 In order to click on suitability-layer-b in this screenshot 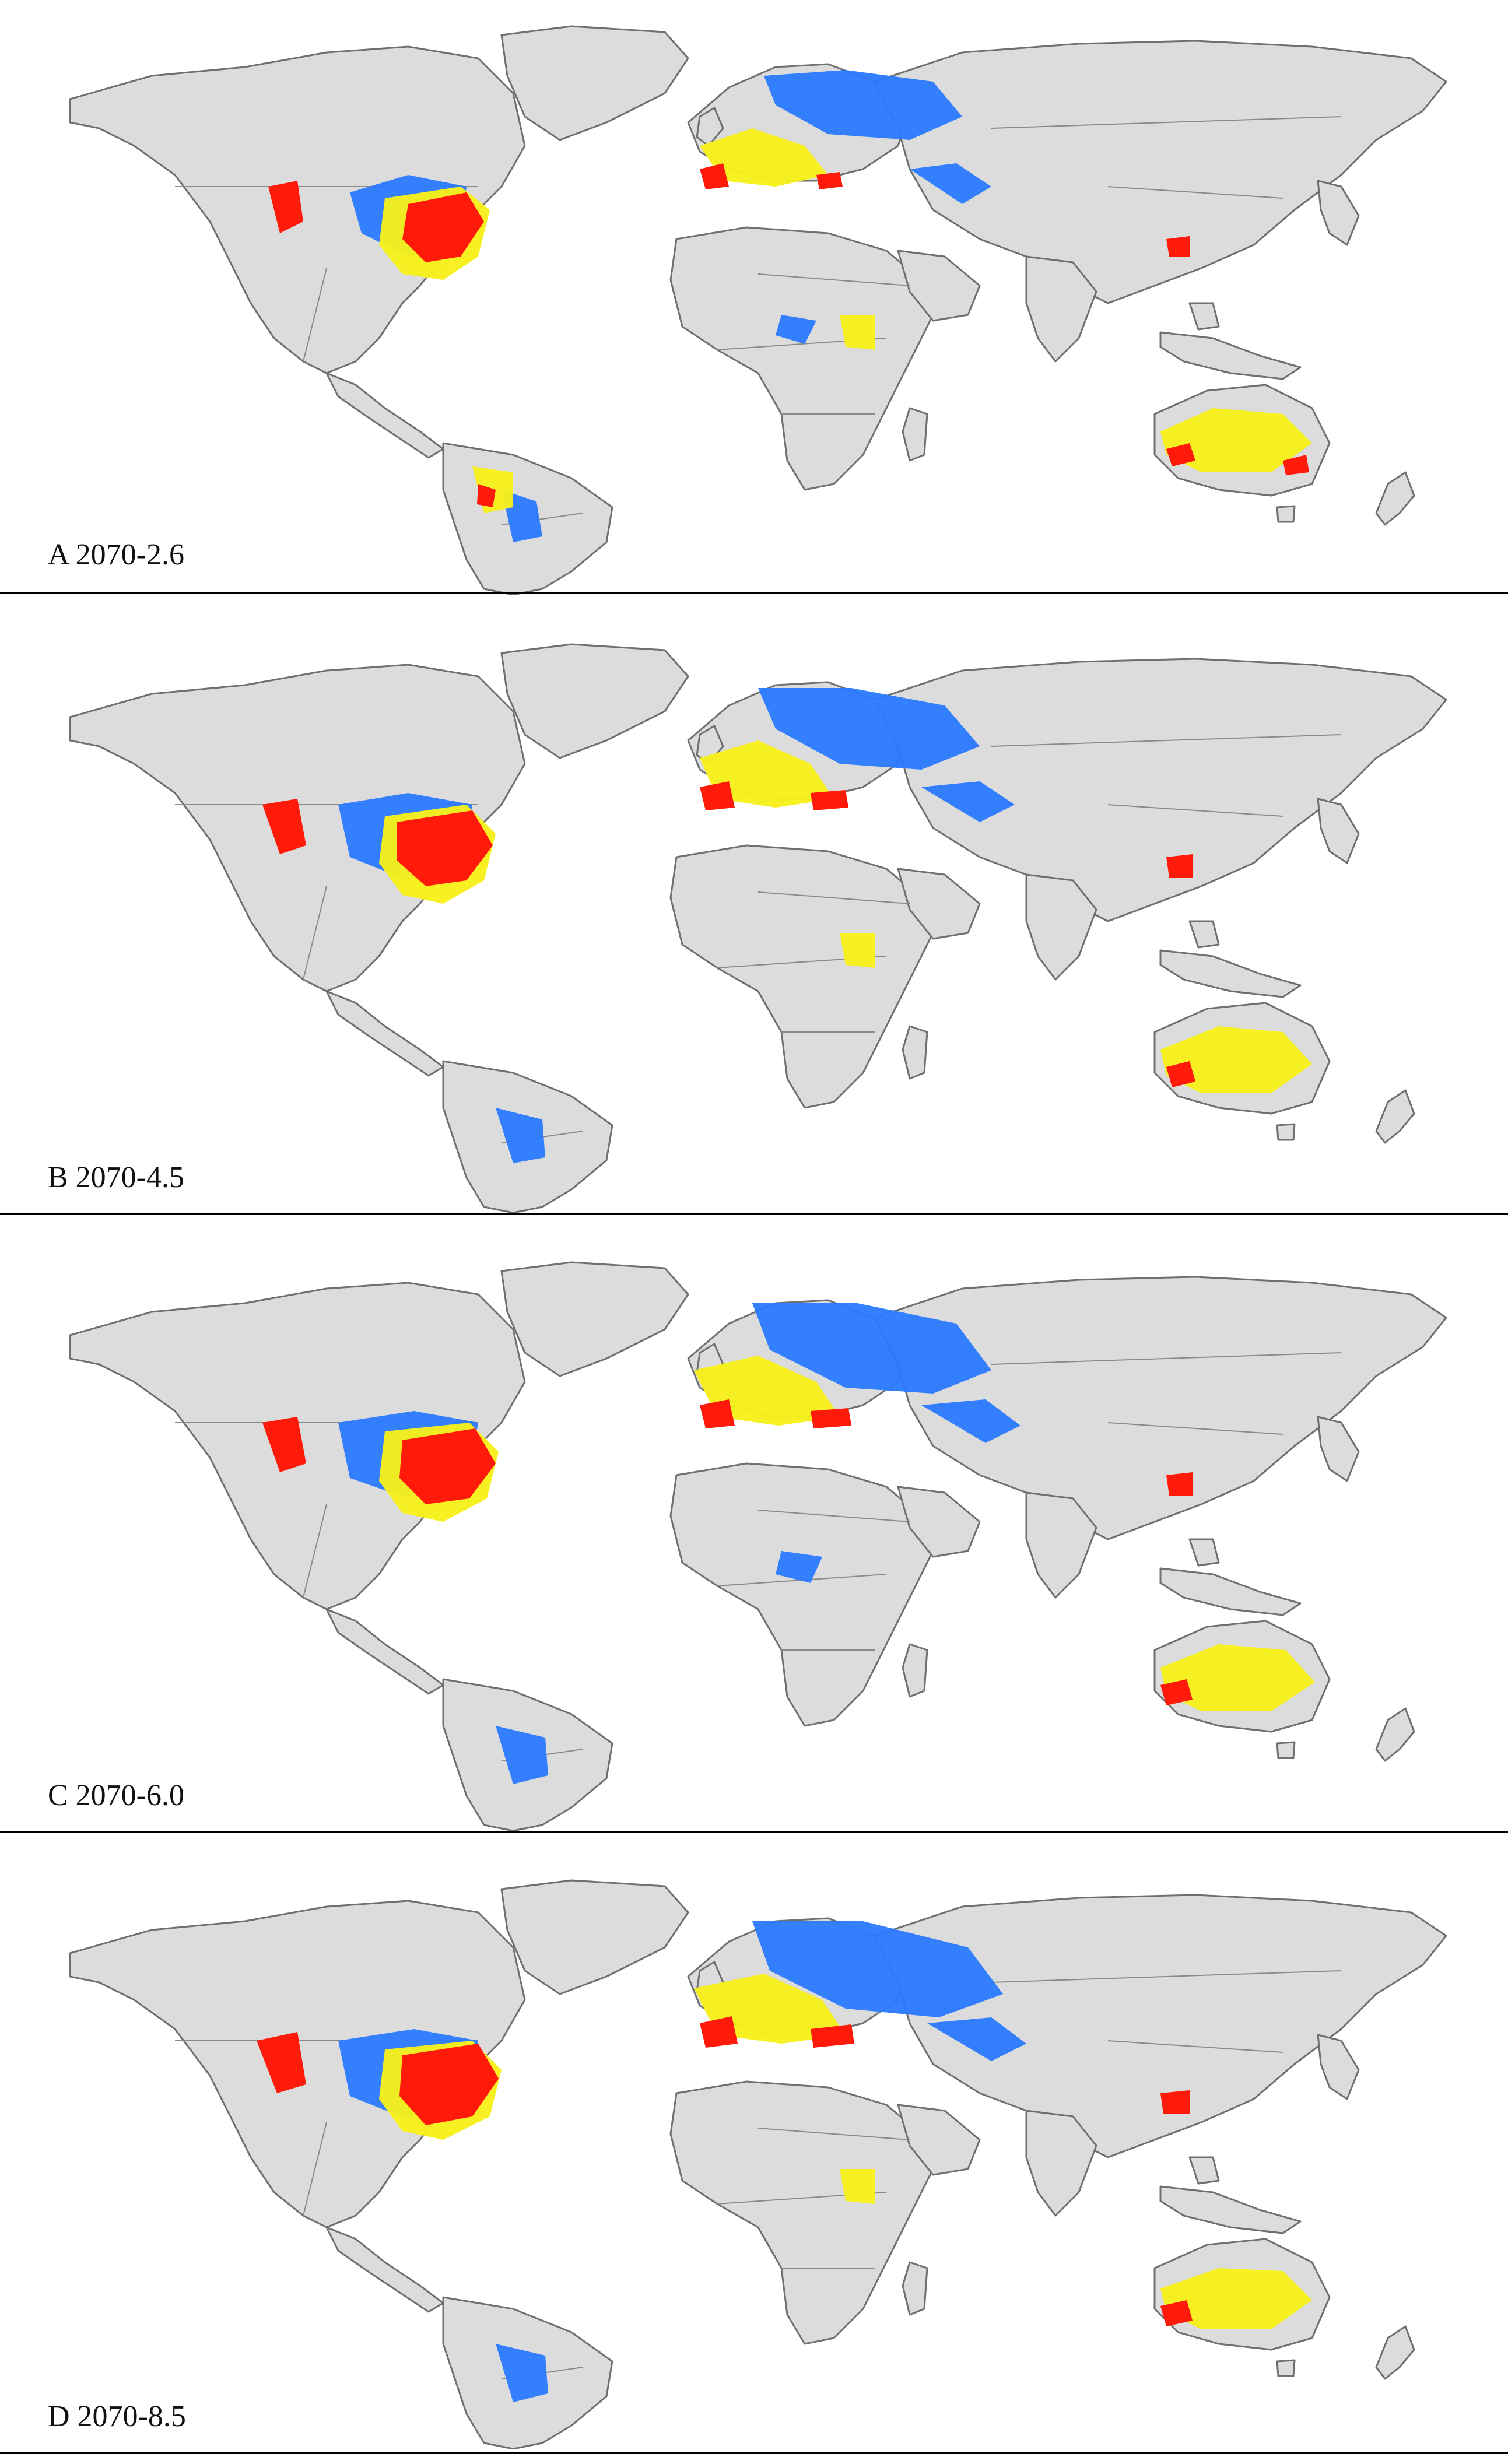, I will do `click(787, 926)`.